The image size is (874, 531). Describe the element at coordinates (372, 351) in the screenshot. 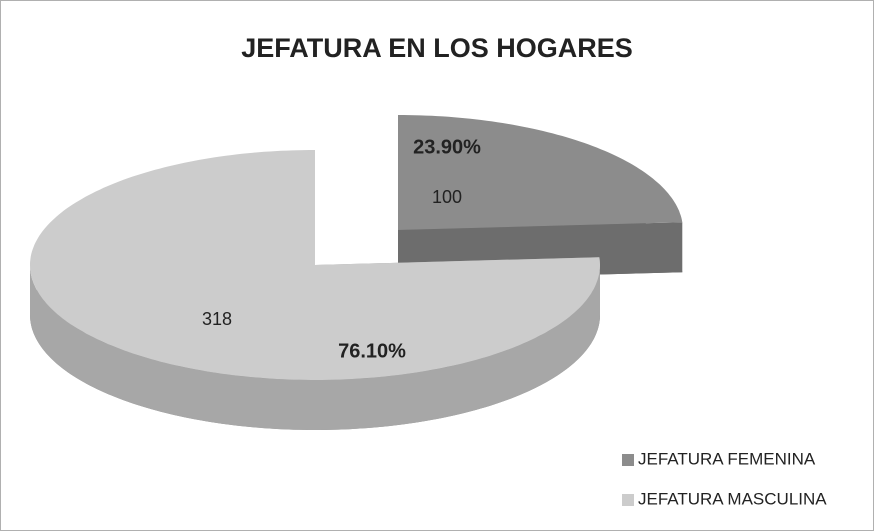

I see `percent-label: 76.10%` at that location.